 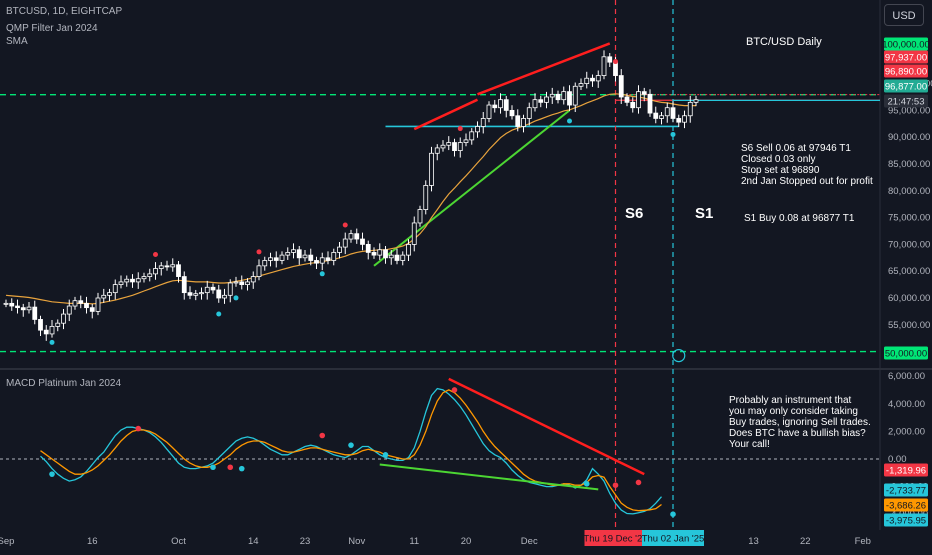 I want to click on price-badge: 96,877.00, so click(x=906, y=86).